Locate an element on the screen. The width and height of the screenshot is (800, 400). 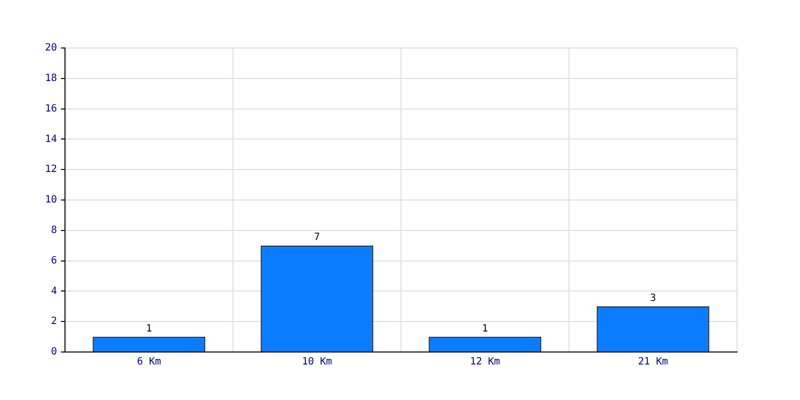
y-tick-label: 0 is located at coordinates (53, 352).